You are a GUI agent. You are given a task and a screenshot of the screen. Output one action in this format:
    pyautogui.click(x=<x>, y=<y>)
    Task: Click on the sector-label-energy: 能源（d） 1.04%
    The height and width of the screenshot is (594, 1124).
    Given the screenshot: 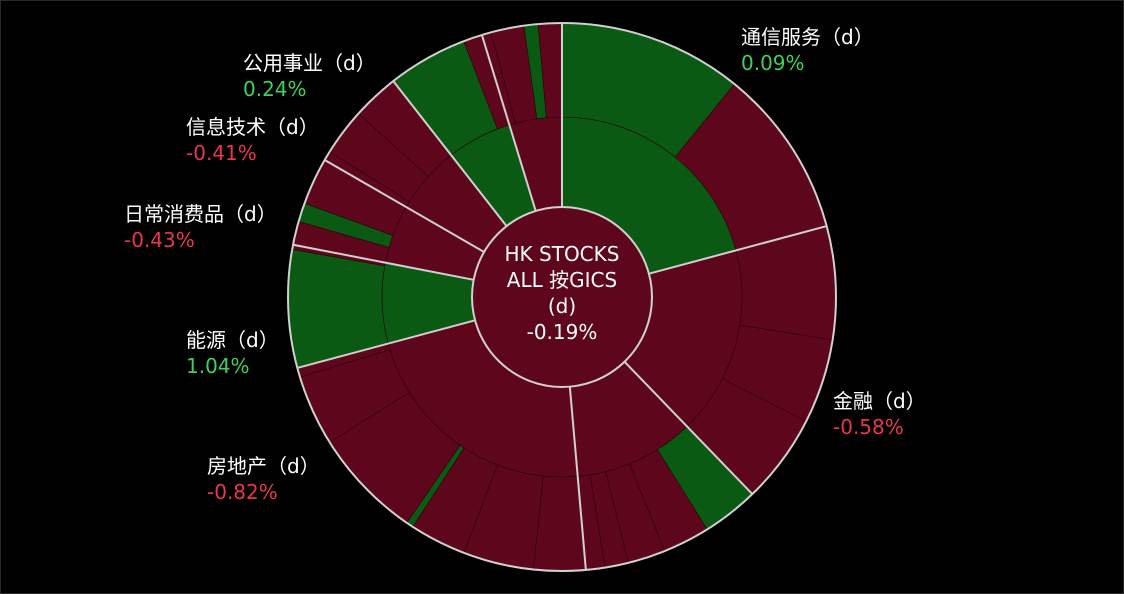 What is the action you would take?
    pyautogui.click(x=232, y=353)
    